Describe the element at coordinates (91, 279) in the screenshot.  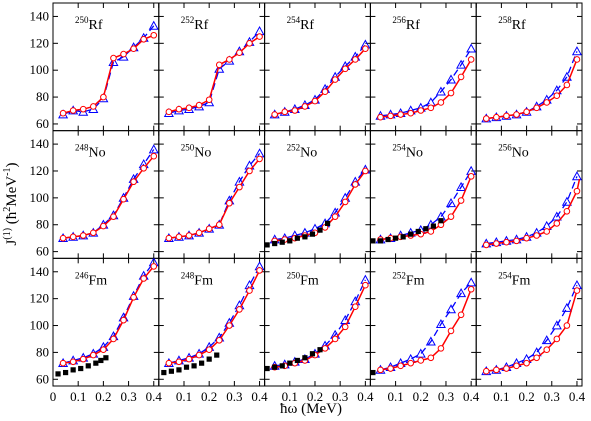
I see `panel-label: 246Fm` at that location.